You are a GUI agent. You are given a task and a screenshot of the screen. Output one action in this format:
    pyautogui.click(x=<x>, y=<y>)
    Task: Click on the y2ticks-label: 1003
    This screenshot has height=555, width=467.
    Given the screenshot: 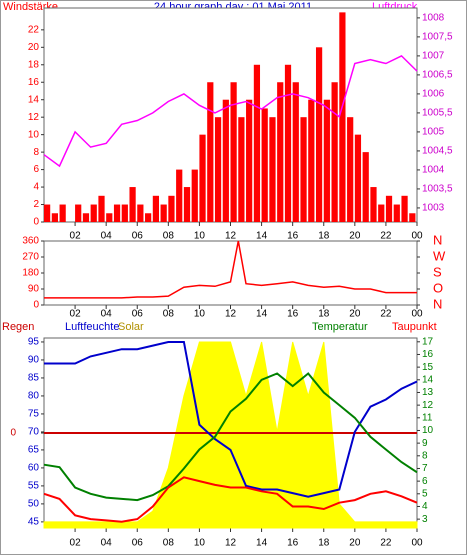 What is the action you would take?
    pyautogui.click(x=433, y=208)
    